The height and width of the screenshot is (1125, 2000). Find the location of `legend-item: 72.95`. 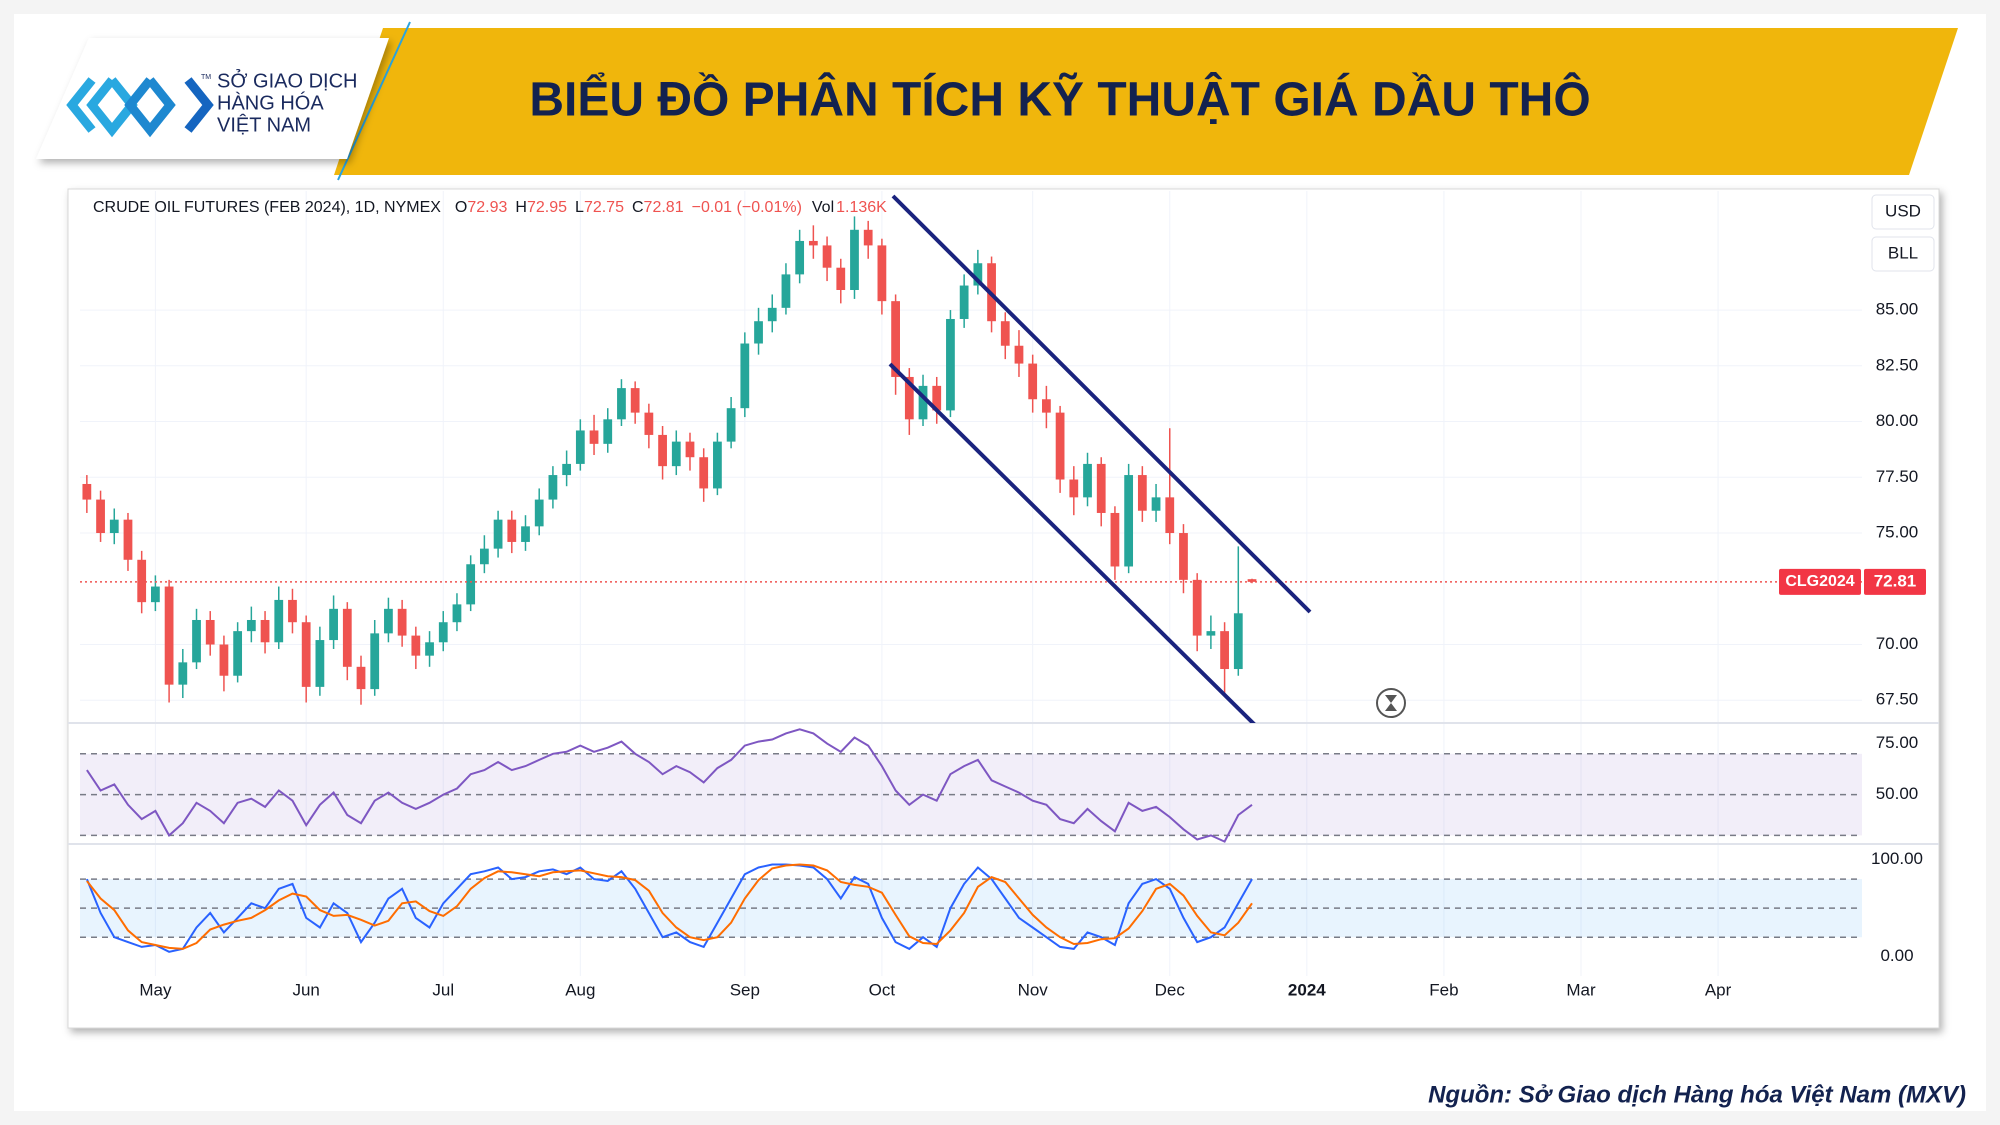

legend-item: 72.95 is located at coordinates (547, 207).